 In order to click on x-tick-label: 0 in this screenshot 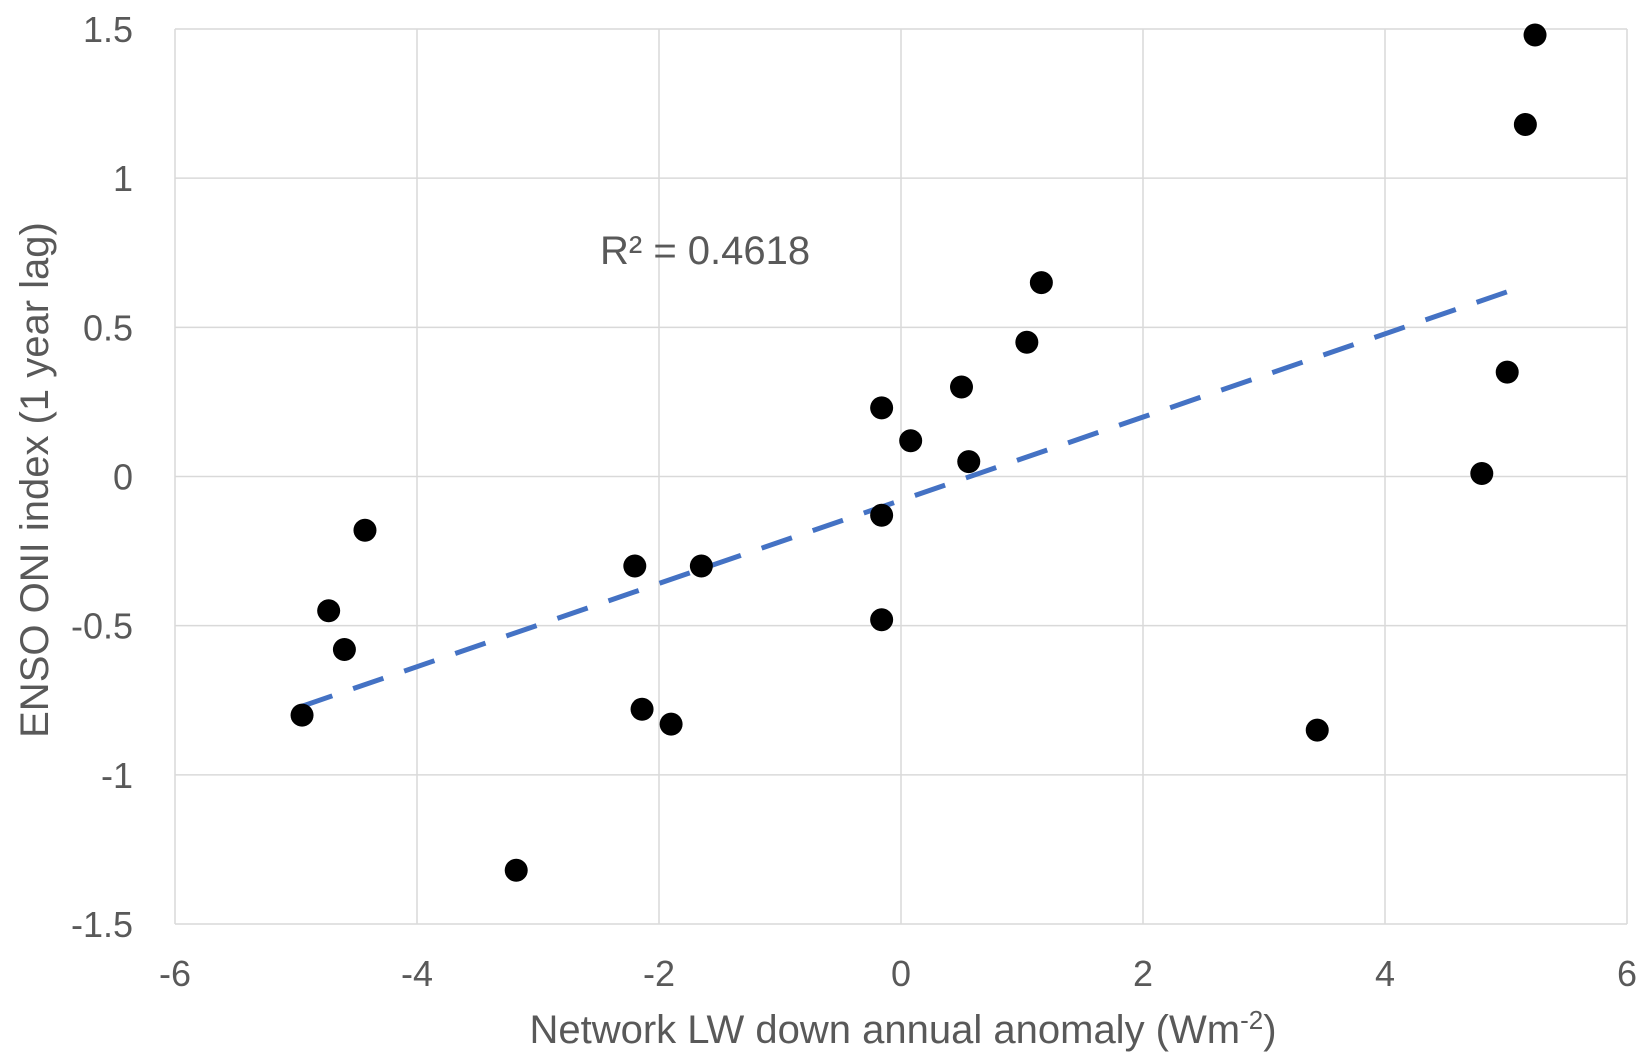, I will do `click(901, 973)`.